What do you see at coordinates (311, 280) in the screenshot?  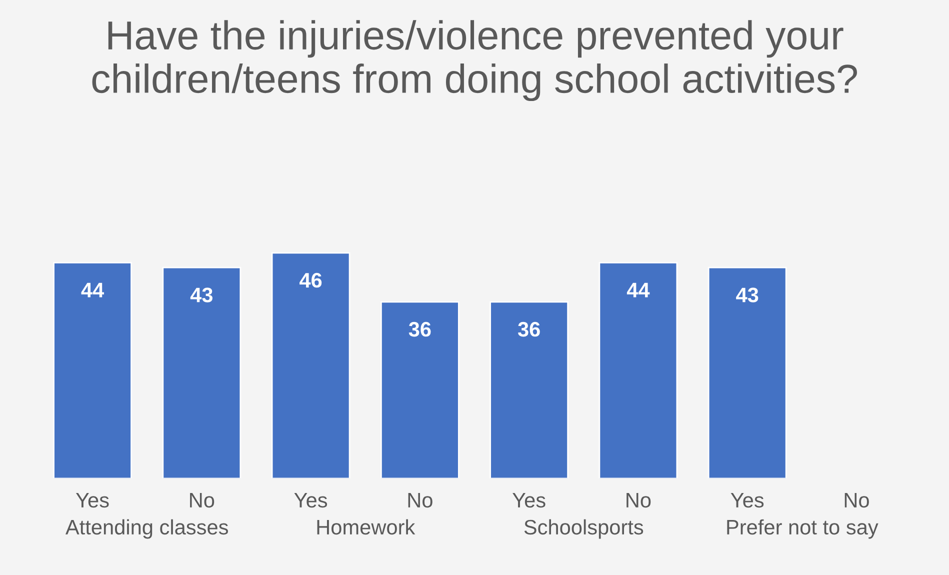 I see `data-label: 46` at bounding box center [311, 280].